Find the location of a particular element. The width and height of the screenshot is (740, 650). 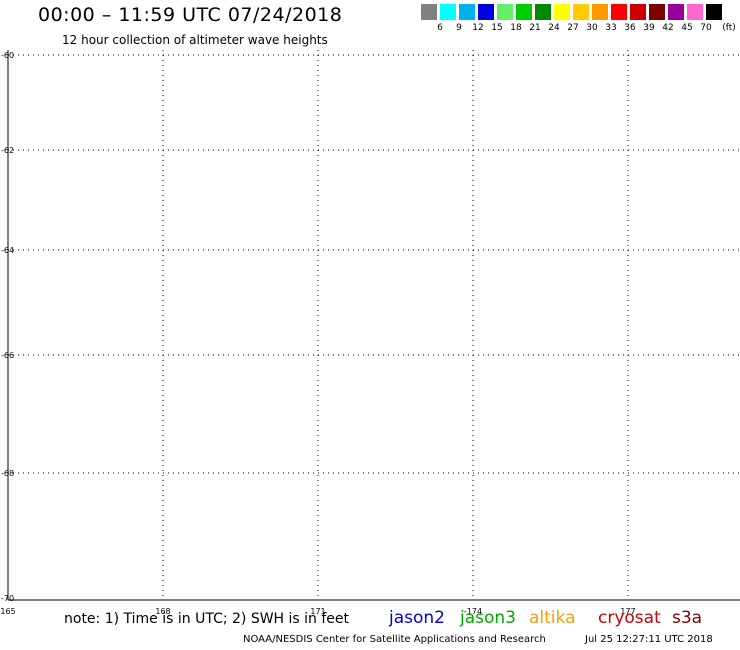

chart-title: 00:00 – 11:59 UTC 07/24/2018 is located at coordinates (190, 15).